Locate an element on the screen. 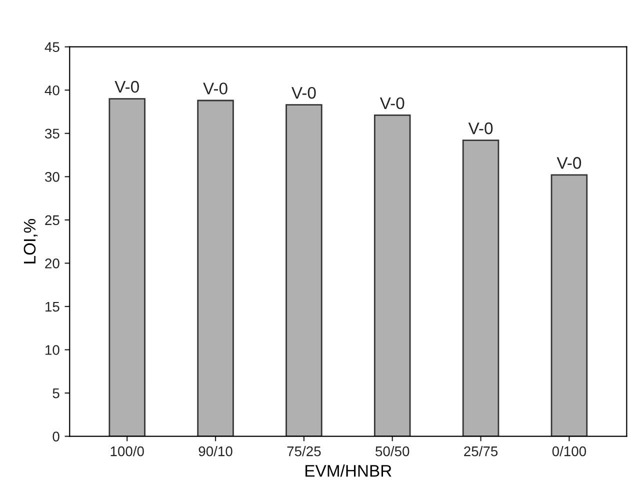 The width and height of the screenshot is (633, 493). y-tick-label: 15 is located at coordinates (53, 307).